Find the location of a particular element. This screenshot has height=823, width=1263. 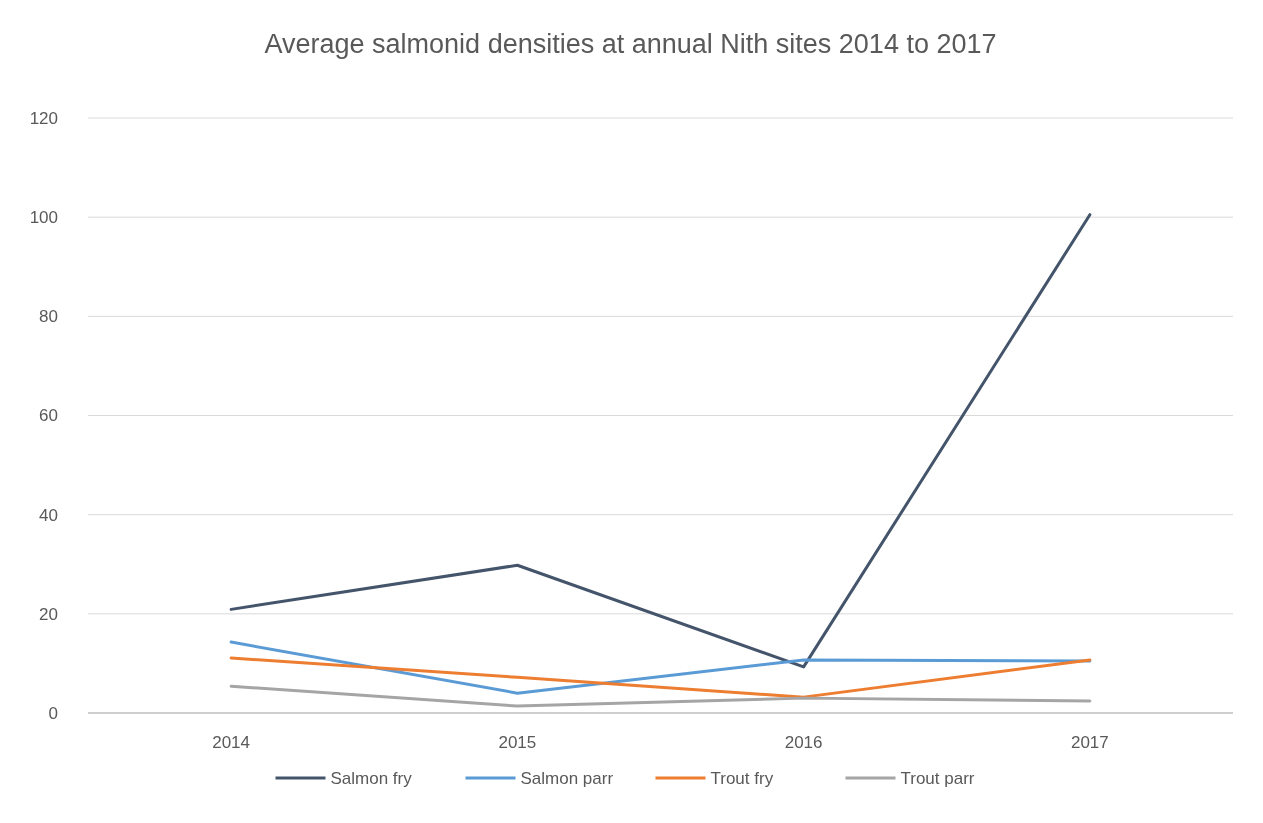

legend-label: Trout fry is located at coordinates (742, 778).